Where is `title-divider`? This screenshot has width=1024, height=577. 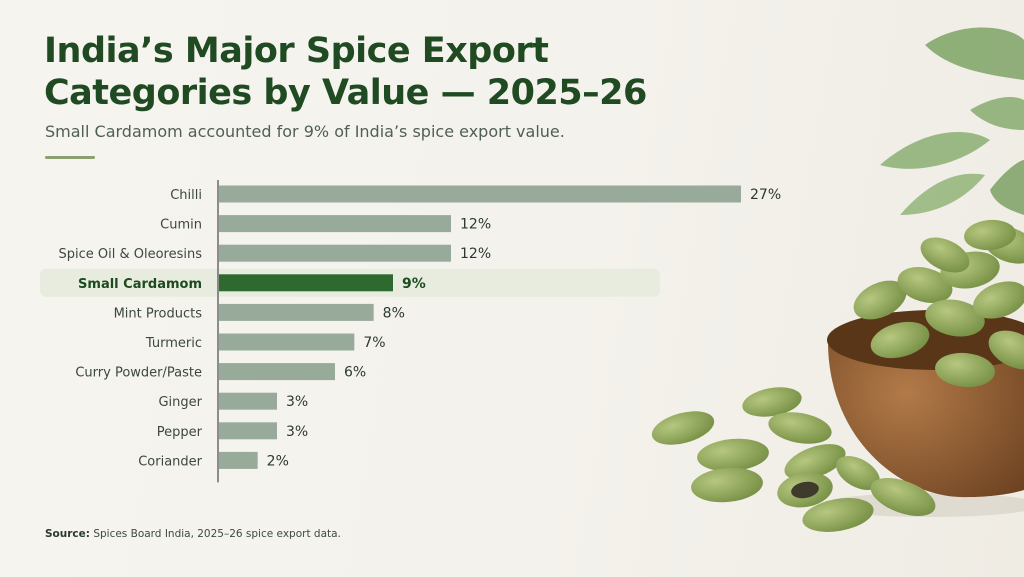 title-divider is located at coordinates (70, 157).